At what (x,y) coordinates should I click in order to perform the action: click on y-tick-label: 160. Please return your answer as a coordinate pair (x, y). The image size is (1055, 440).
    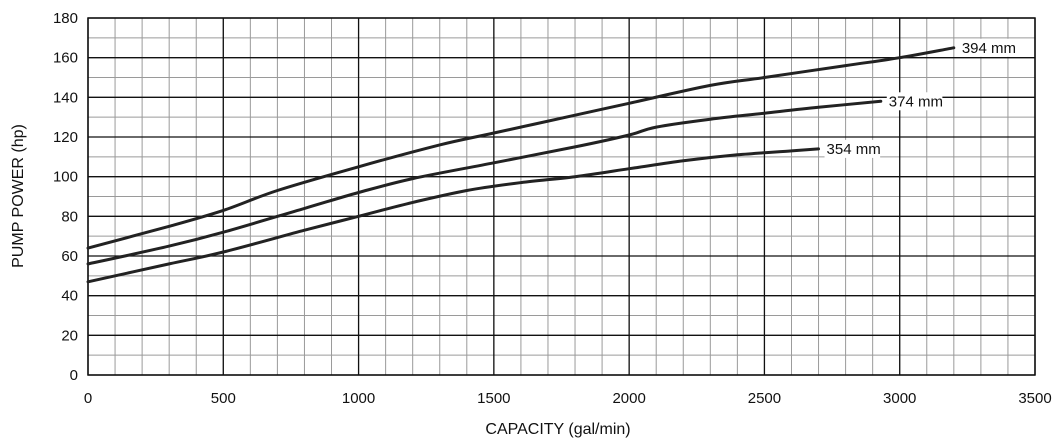
    Looking at the image, I should click on (65, 58).